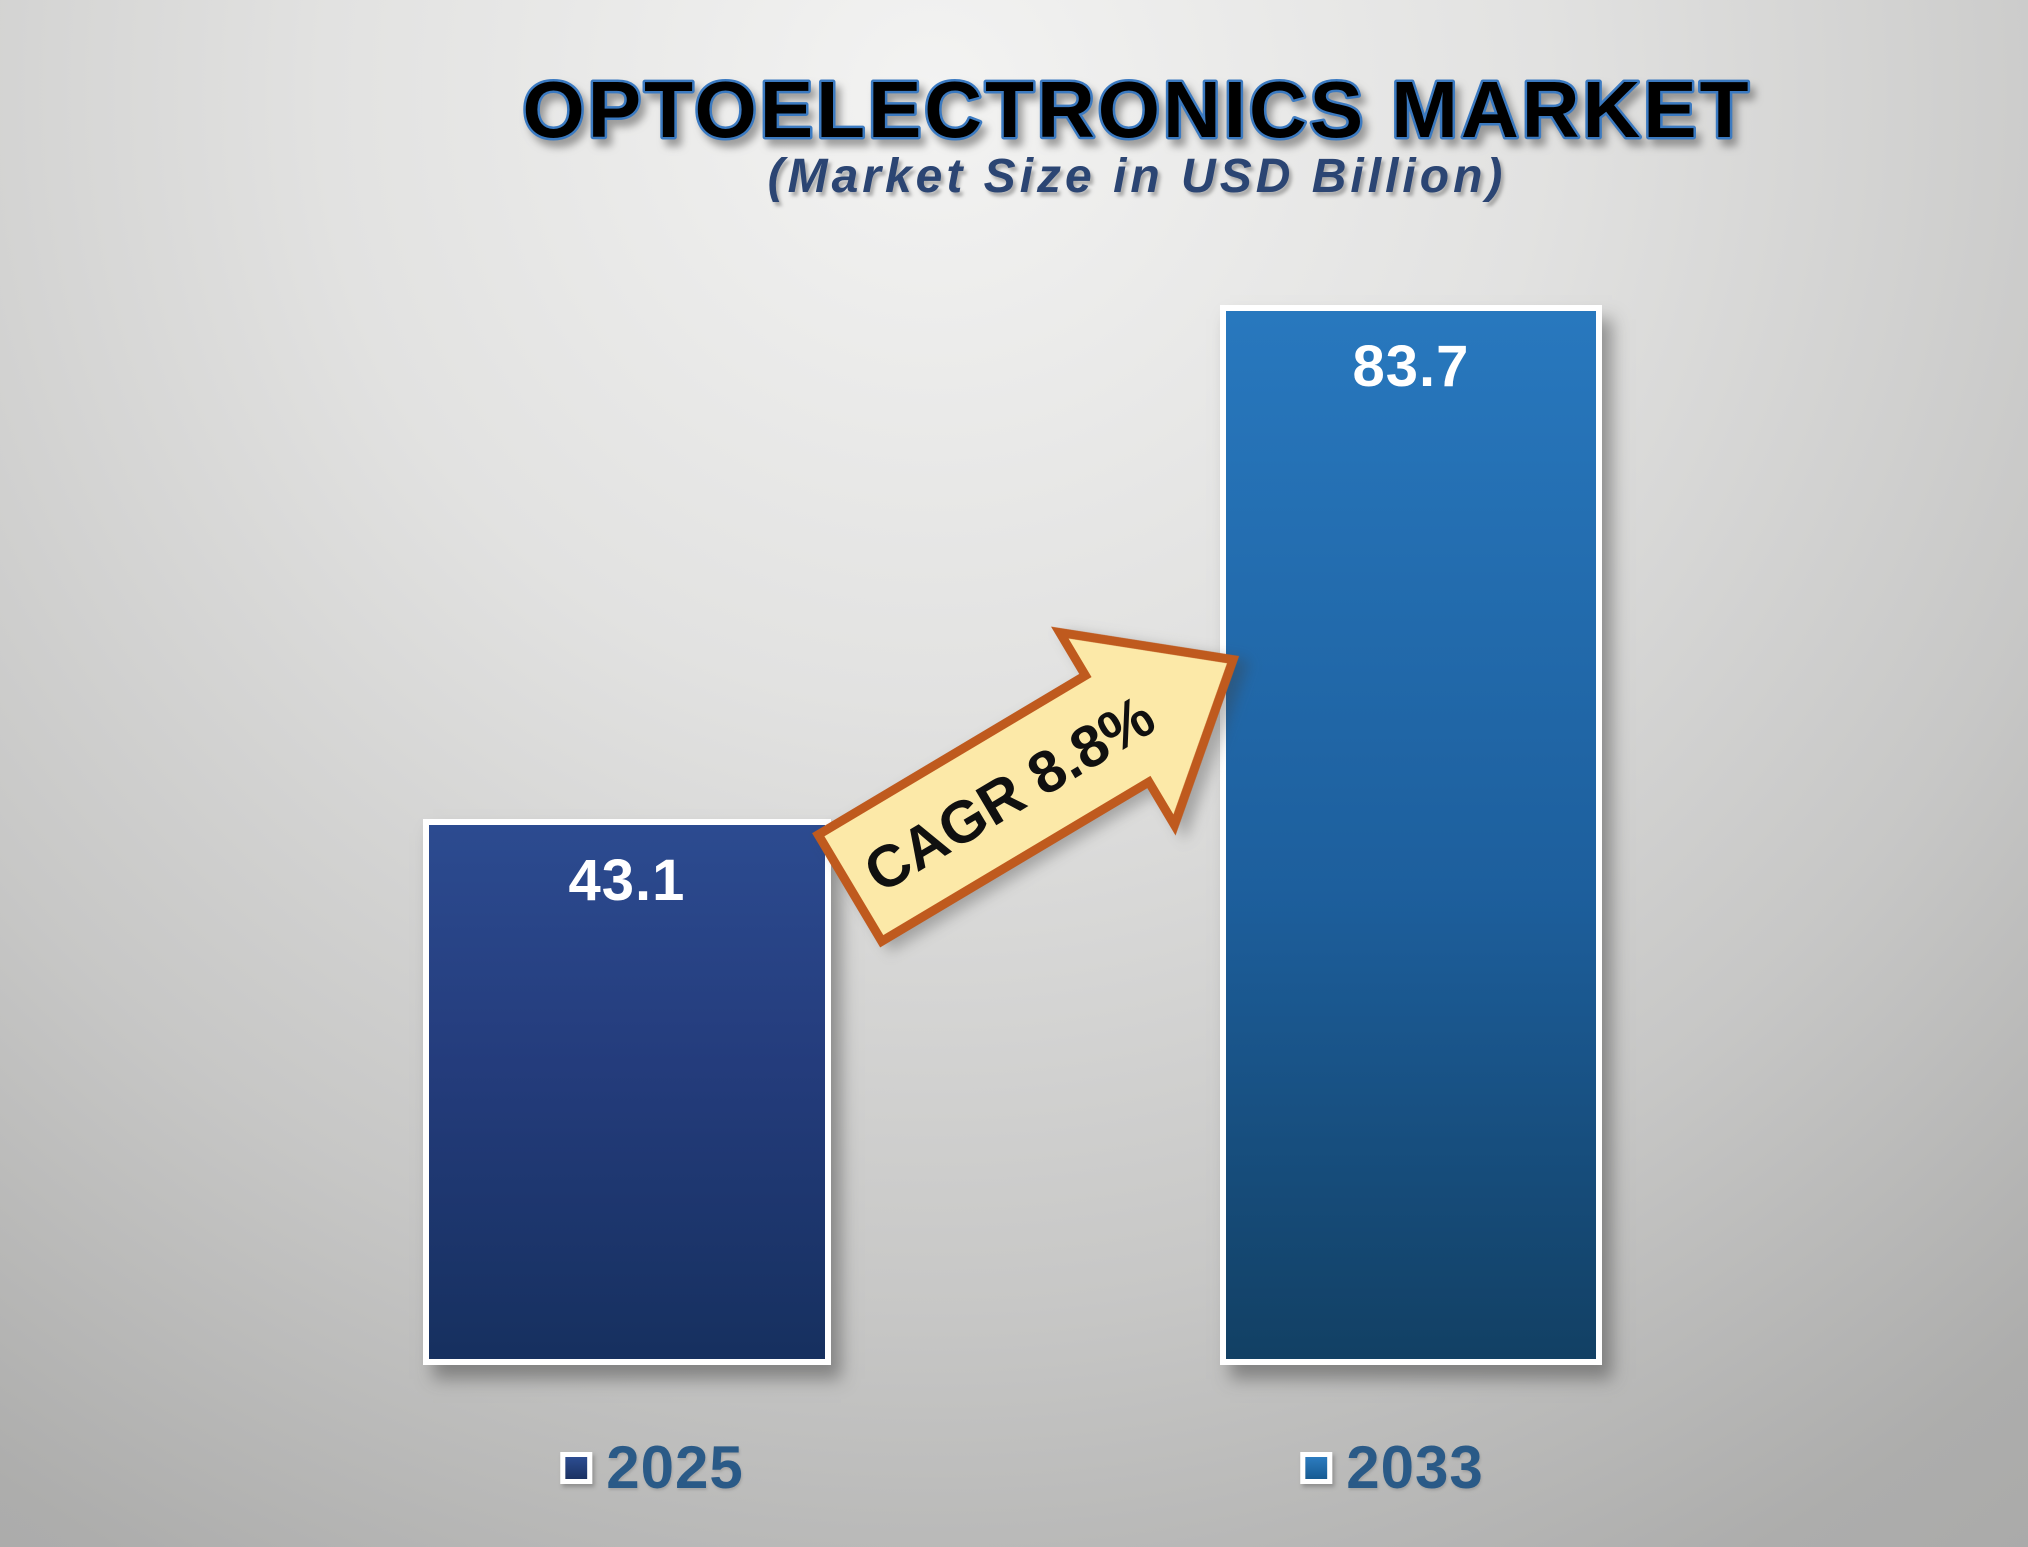  Describe the element at coordinates (1411, 366) in the screenshot. I see `bar-value-2033: 83.7` at that location.